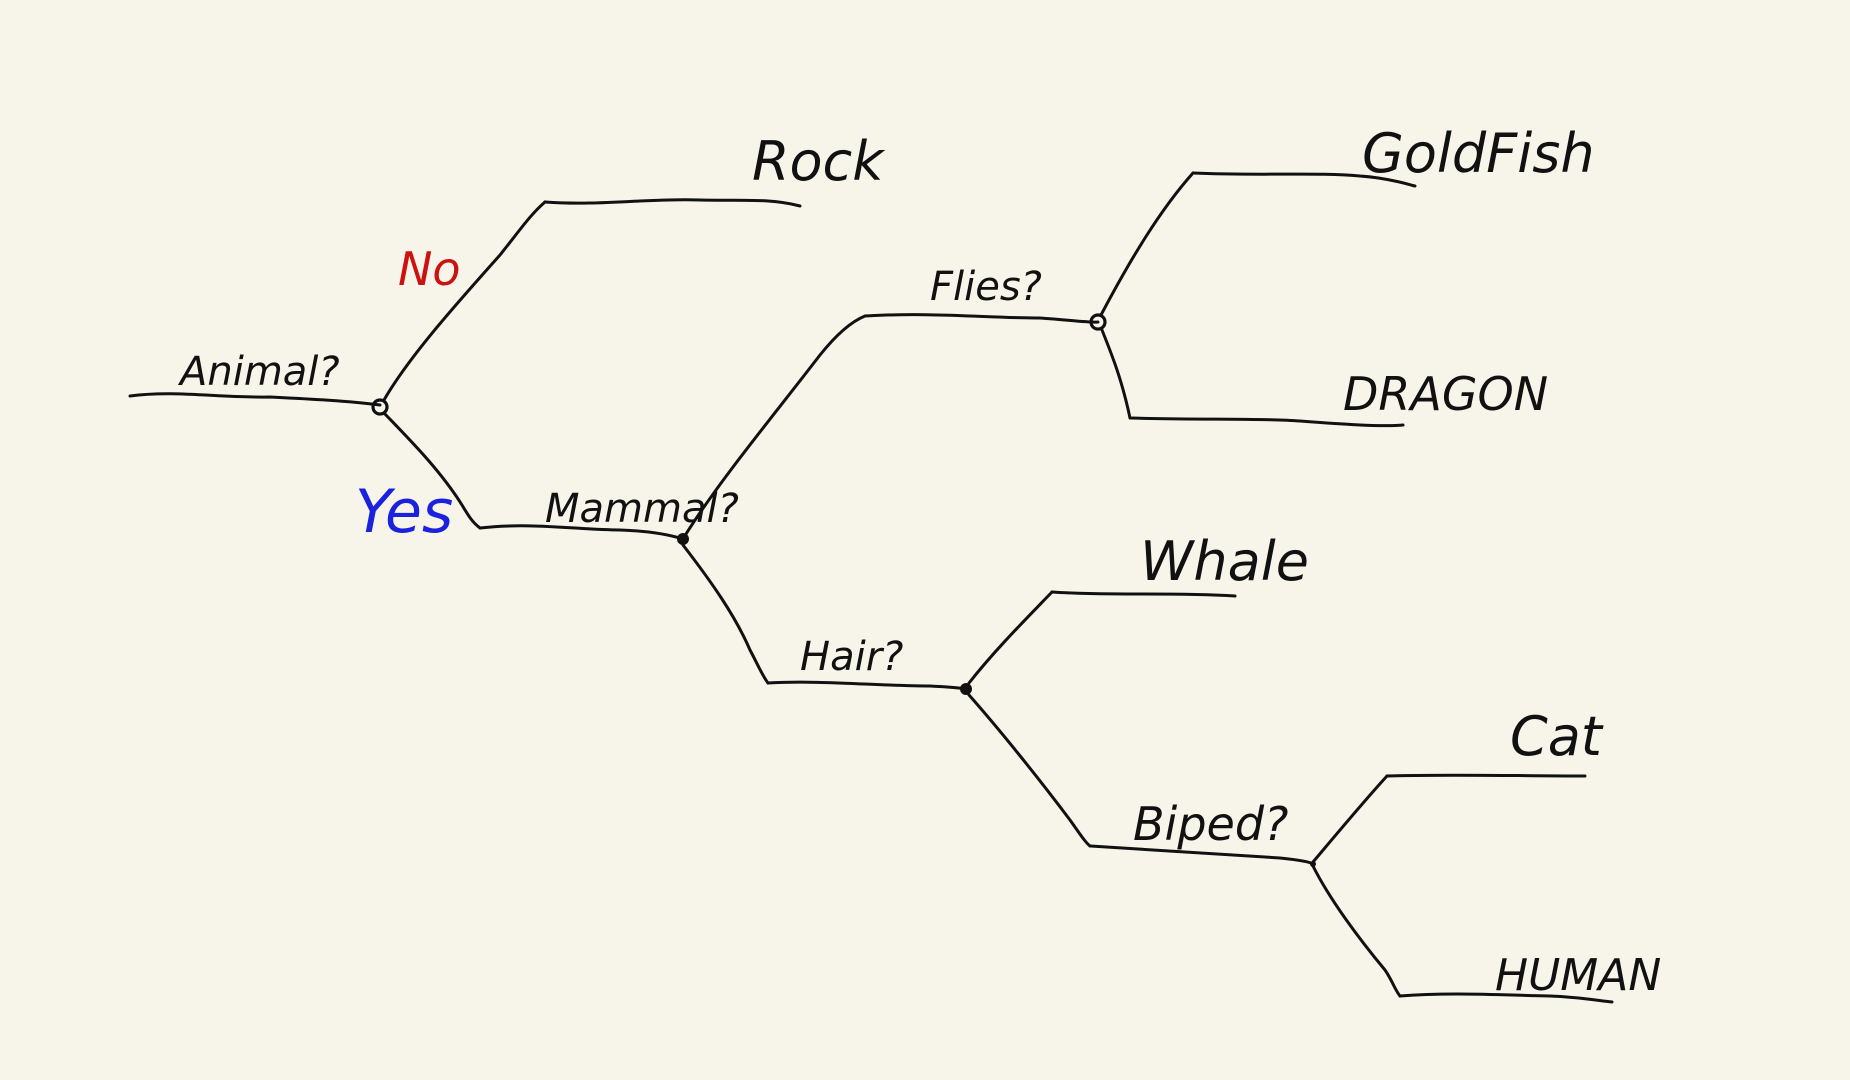  What do you see at coordinates (1356, 931) in the screenshot?
I see `edge-biped-lower` at bounding box center [1356, 931].